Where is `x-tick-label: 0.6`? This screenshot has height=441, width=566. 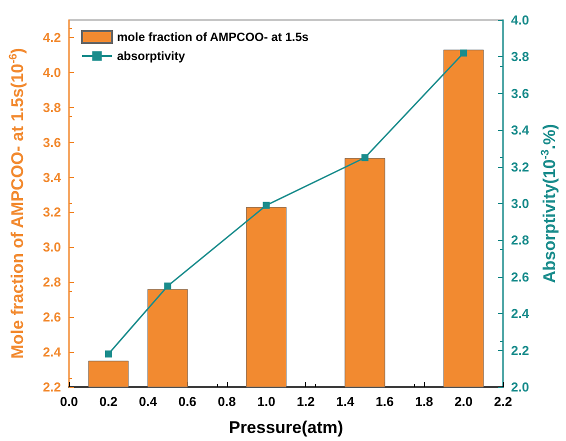
x-tick-label: 0.6 is located at coordinates (187, 401).